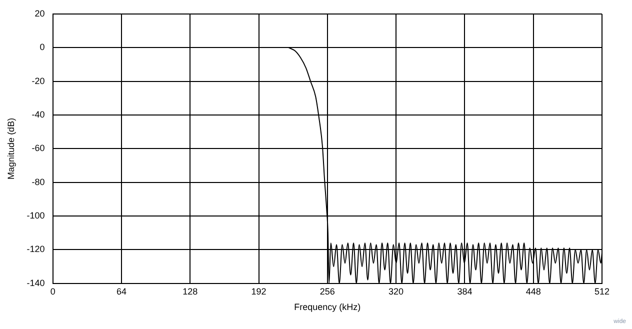 The image size is (632, 329). Describe the element at coordinates (327, 307) in the screenshot. I see `x-axis-title: Frequency (kHz)` at that location.